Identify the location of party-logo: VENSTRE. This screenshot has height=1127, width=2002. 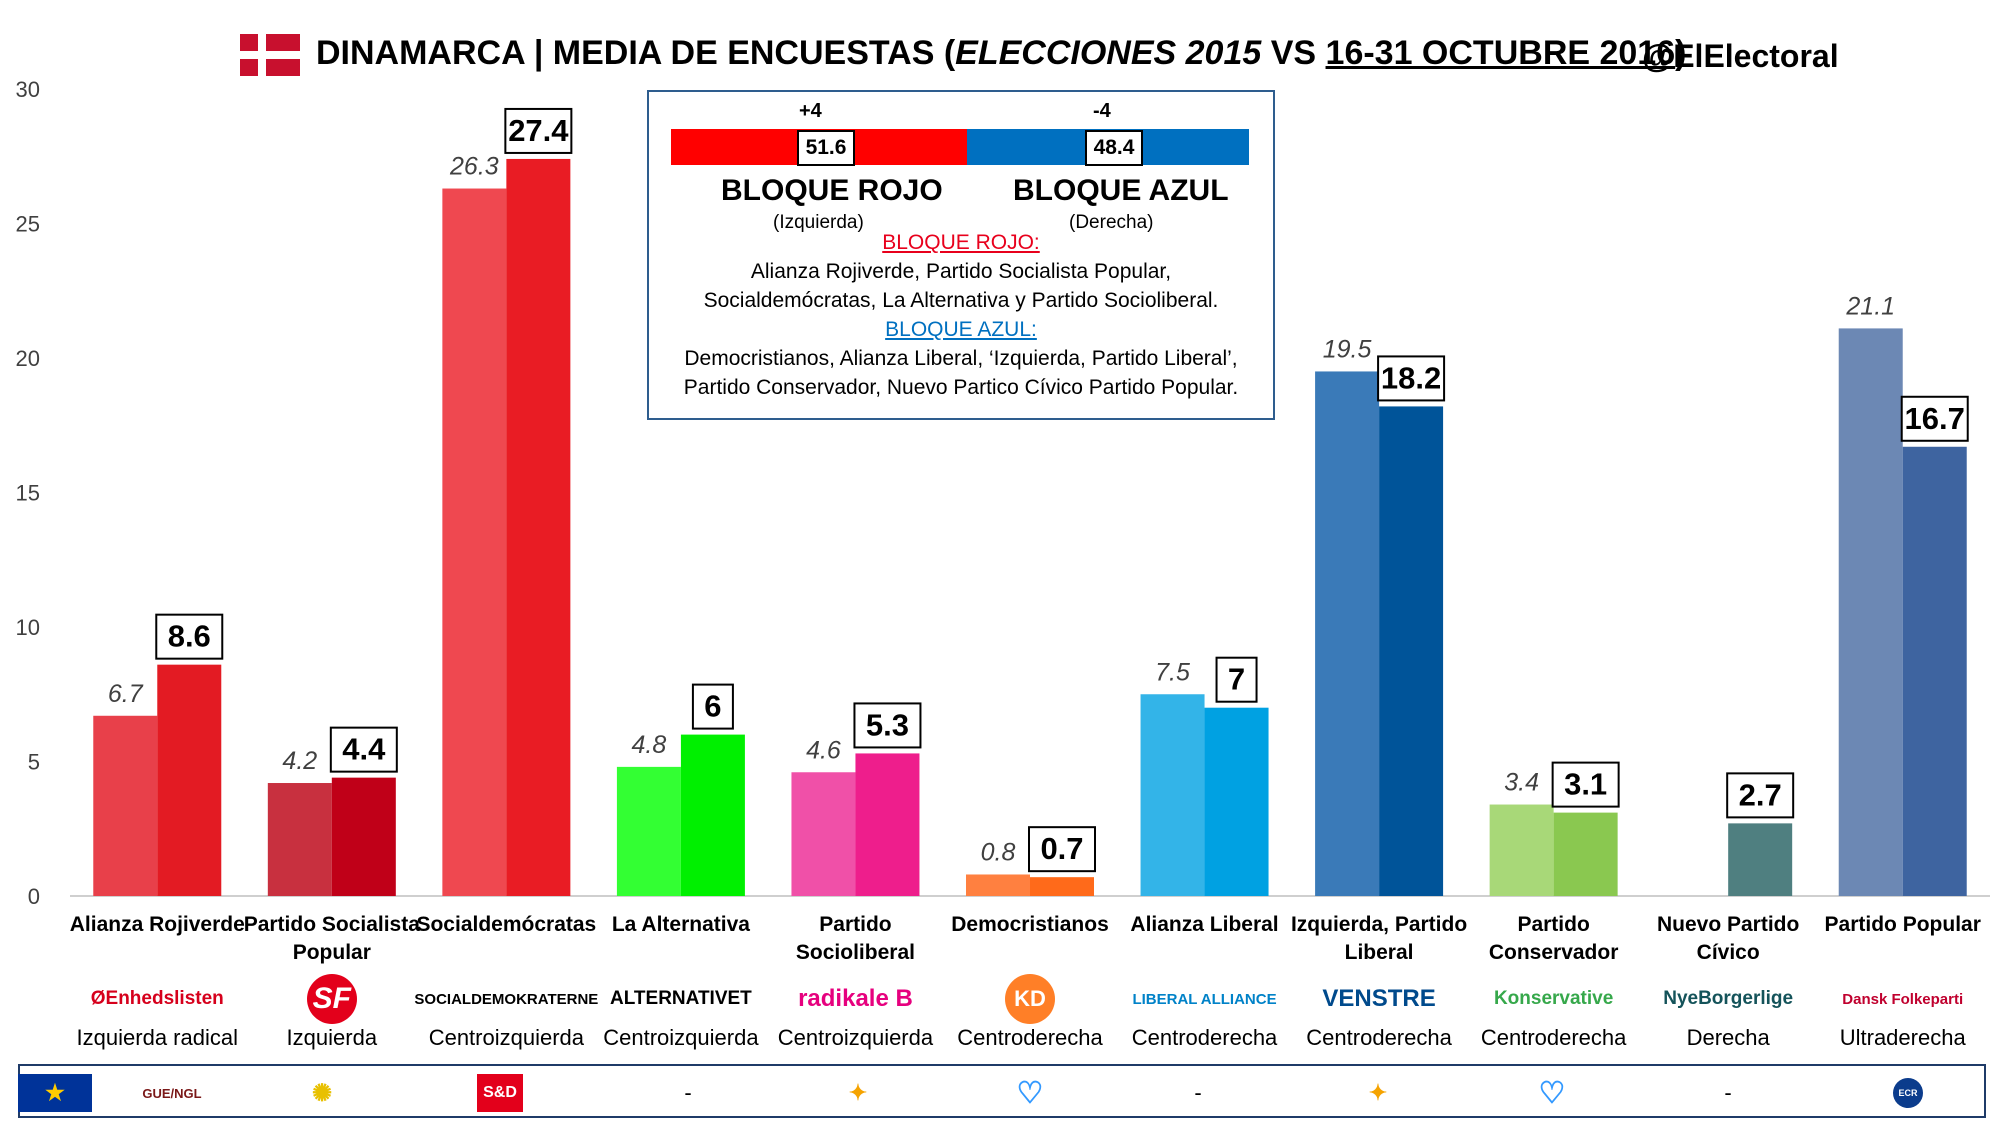
(1379, 998).